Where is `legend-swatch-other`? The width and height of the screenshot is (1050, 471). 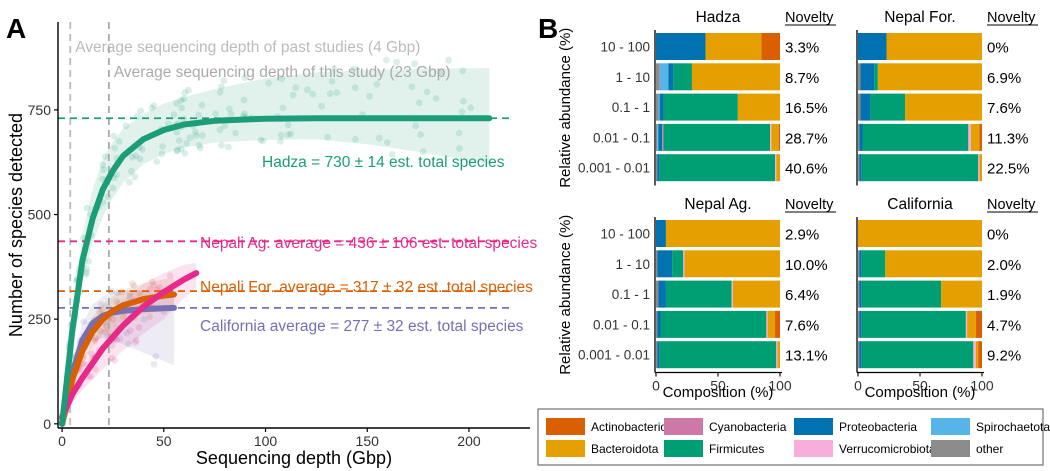 legend-swatch-other is located at coordinates (950, 448).